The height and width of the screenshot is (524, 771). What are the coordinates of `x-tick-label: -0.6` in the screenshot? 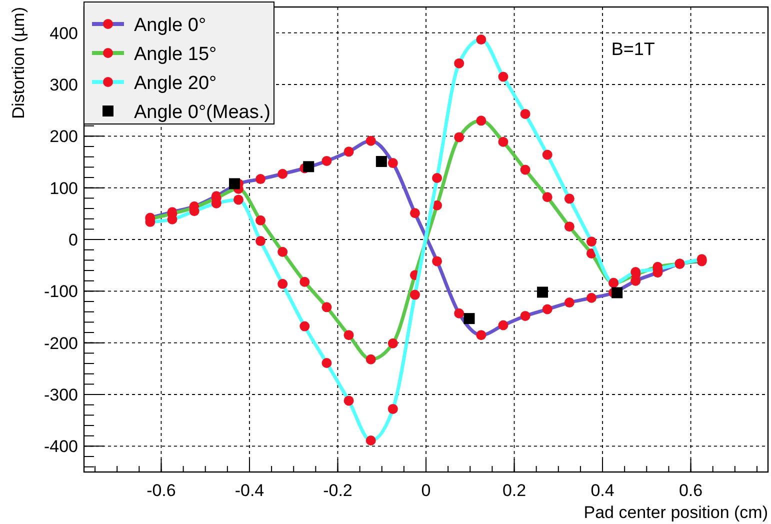 It's located at (161, 490).